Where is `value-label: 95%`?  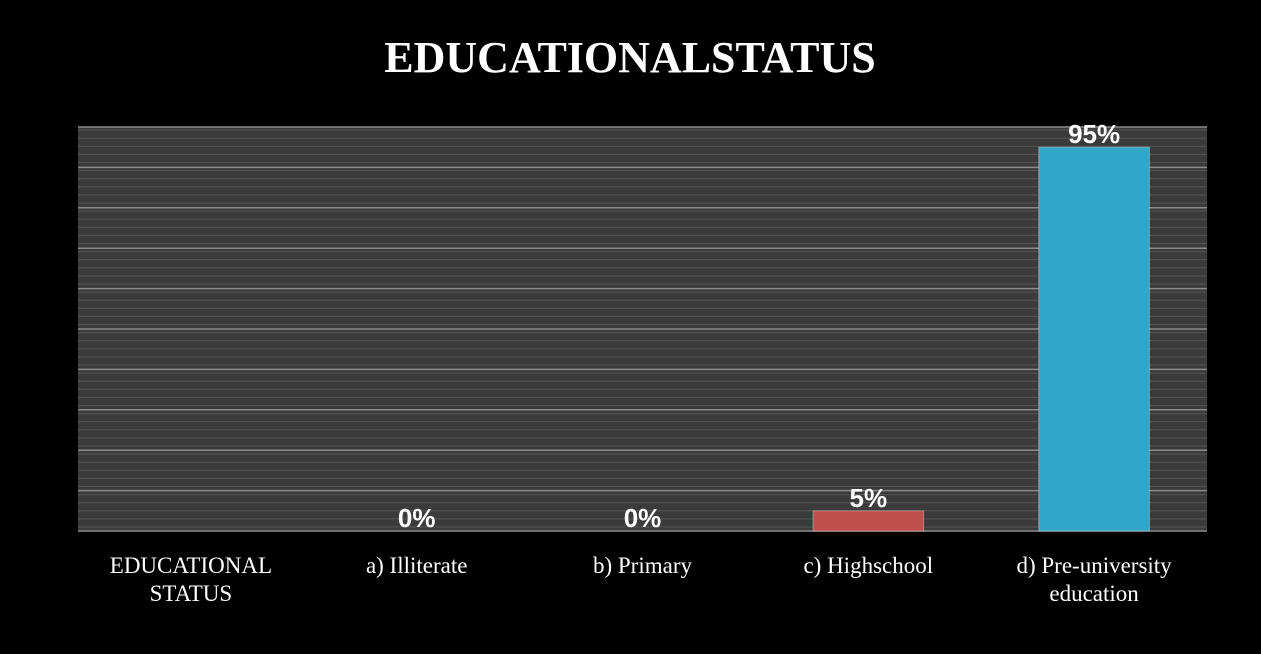 value-label: 95% is located at coordinates (1094, 134).